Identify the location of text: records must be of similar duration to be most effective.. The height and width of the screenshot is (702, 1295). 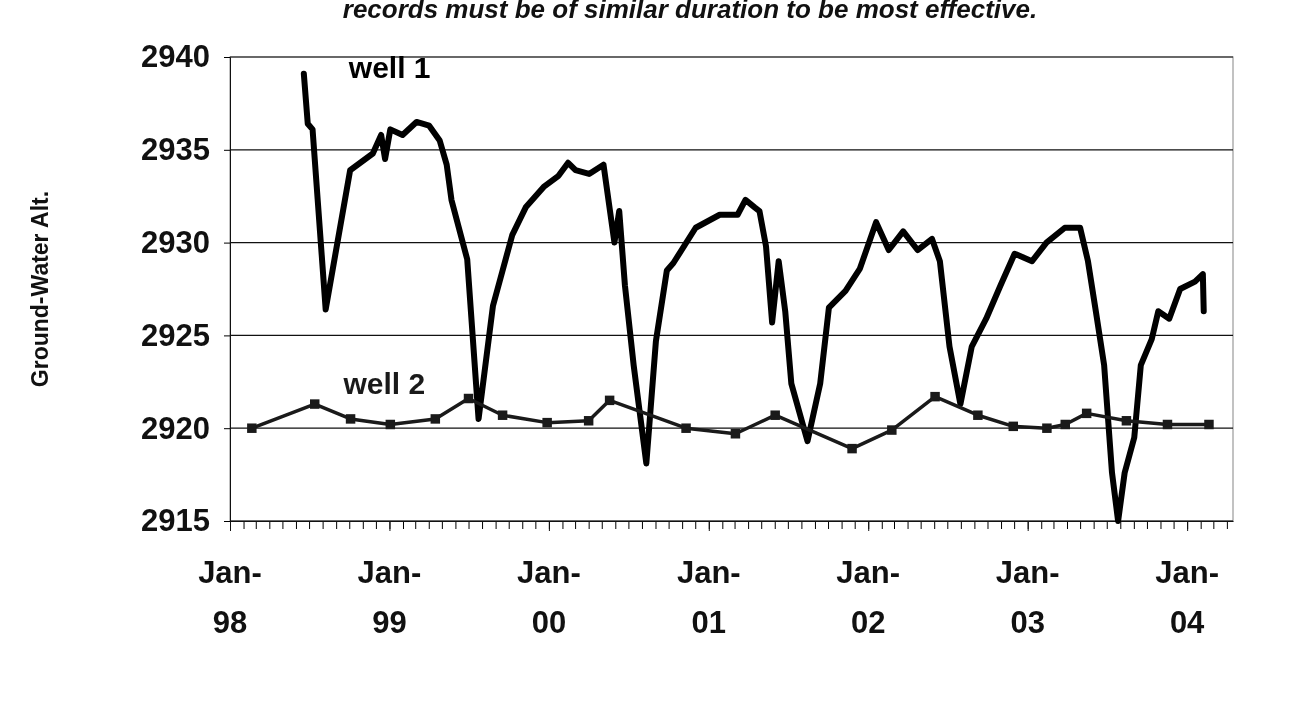
(690, 12).